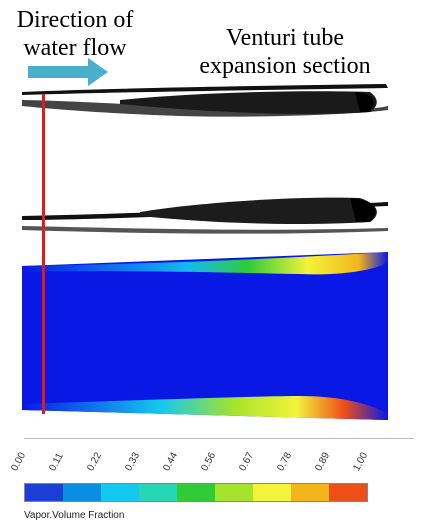 This screenshot has width=437, height=530. What do you see at coordinates (285, 461) in the screenshot?
I see `tick-7: 0.78` at bounding box center [285, 461].